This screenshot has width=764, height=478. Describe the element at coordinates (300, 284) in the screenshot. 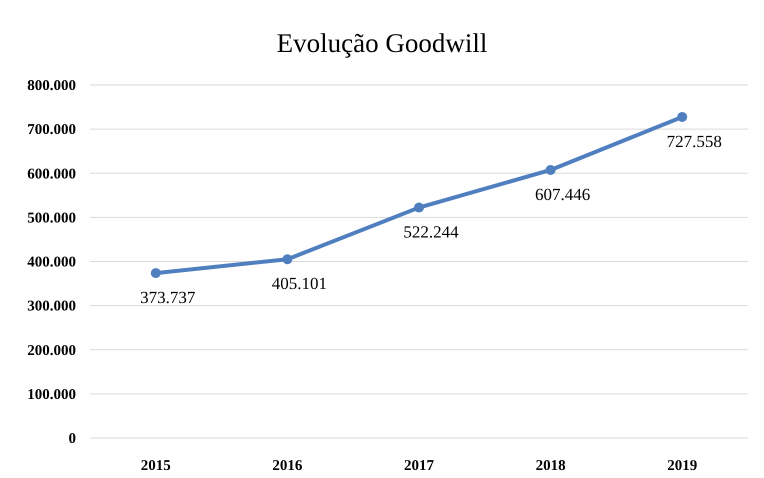

I see `data-label: 405.101` at that location.